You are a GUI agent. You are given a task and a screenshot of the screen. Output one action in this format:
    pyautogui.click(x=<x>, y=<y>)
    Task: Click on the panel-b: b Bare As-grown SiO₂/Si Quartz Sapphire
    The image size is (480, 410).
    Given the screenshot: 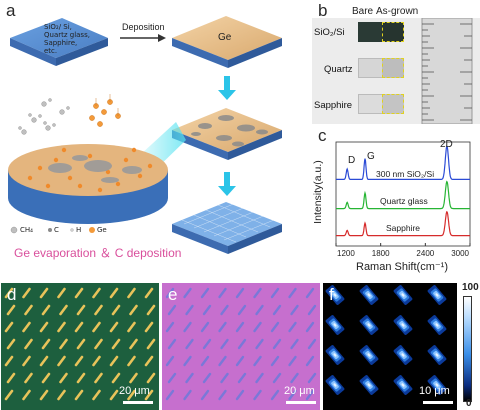 What is the action you would take?
    pyautogui.click(x=396, y=62)
    